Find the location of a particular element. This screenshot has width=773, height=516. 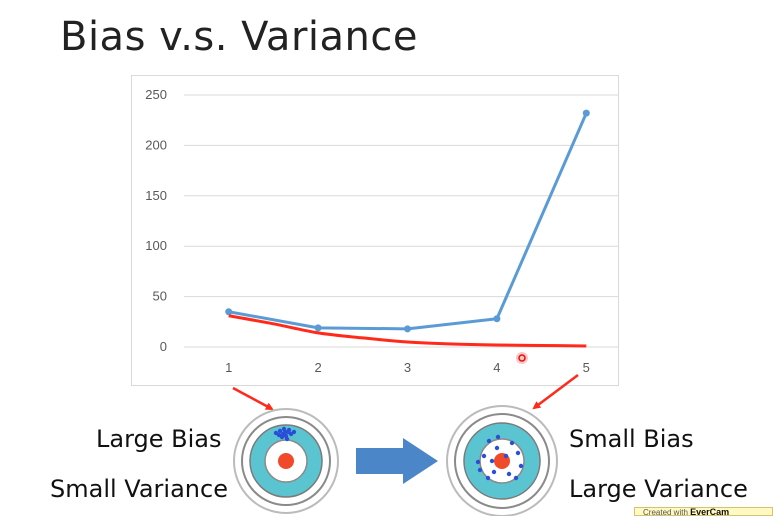

y-tick-label: 150 is located at coordinates (156, 195).